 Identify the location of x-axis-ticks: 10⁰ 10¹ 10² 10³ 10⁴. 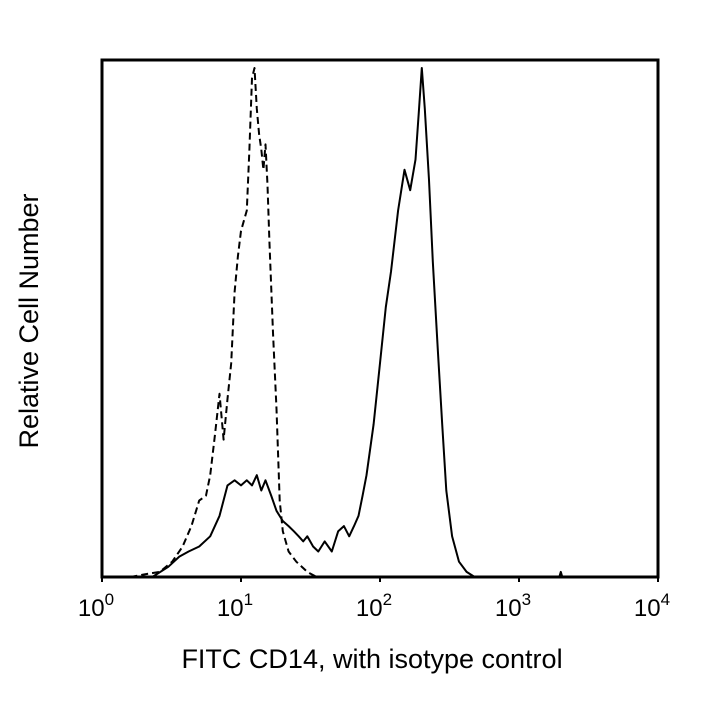
(374, 599).